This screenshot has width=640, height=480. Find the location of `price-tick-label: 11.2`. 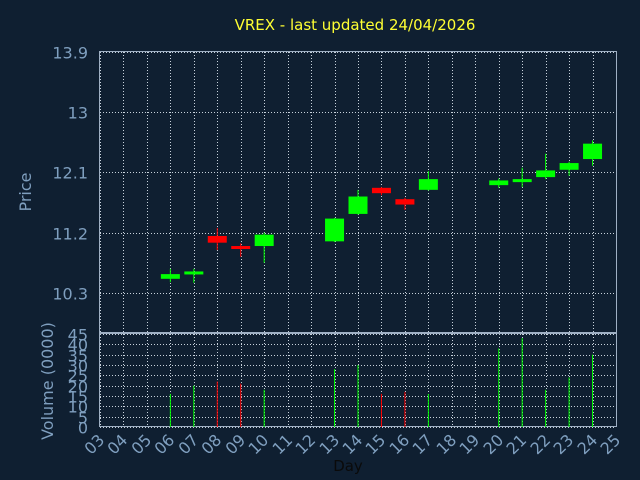

price-tick-label: 11.2 is located at coordinates (70, 234).